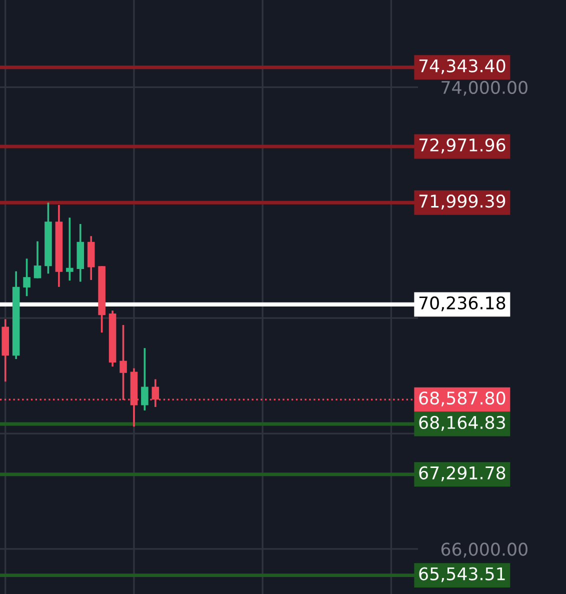  I want to click on ref-line-label: 65,543.51, so click(462, 574).